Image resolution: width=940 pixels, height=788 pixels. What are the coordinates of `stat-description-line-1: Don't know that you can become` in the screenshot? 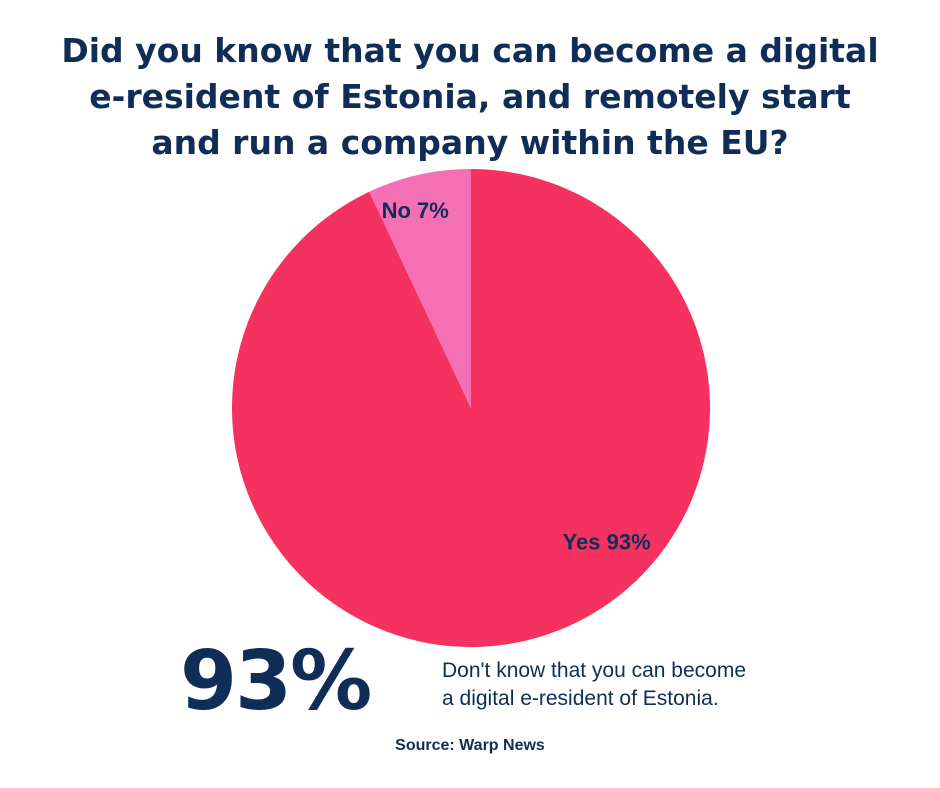 It's located at (594, 670).